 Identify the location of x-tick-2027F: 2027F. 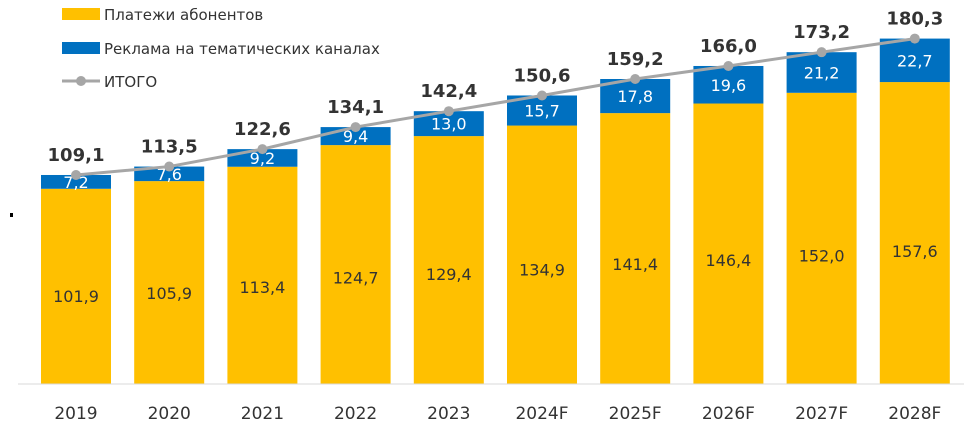
(821, 414).